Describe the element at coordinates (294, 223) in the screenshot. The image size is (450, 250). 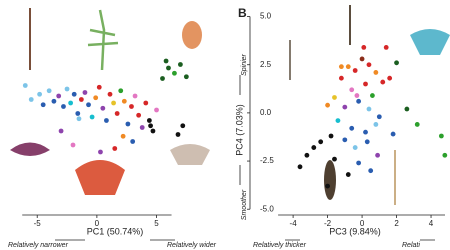
I see `x-tick-label: -4` at that location.